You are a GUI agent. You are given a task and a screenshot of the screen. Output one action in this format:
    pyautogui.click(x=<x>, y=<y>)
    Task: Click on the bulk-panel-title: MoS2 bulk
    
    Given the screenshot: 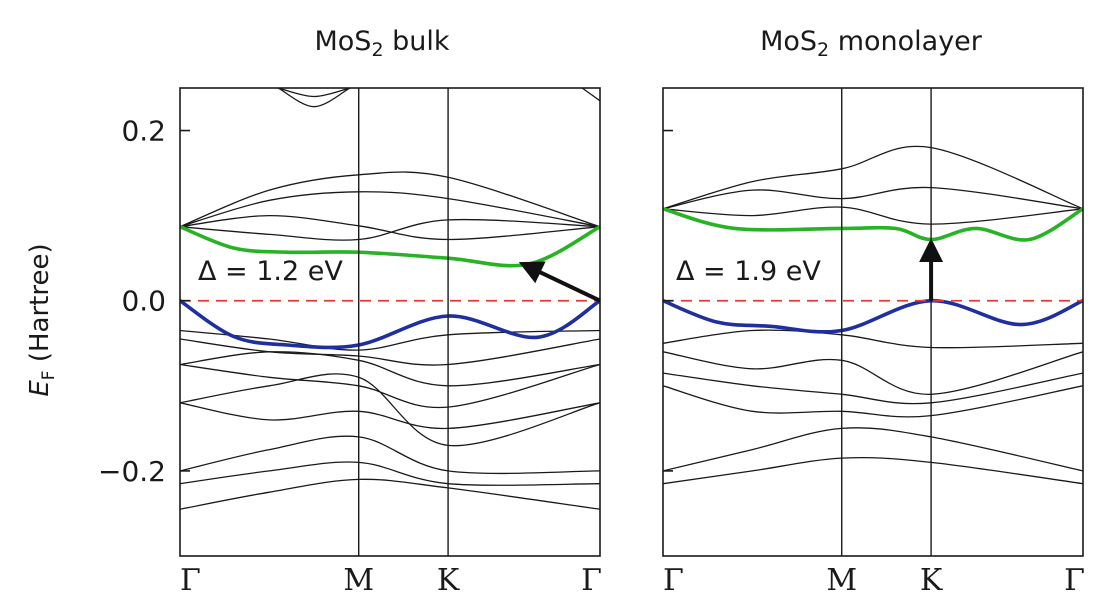 What is the action you would take?
    pyautogui.click(x=381, y=43)
    